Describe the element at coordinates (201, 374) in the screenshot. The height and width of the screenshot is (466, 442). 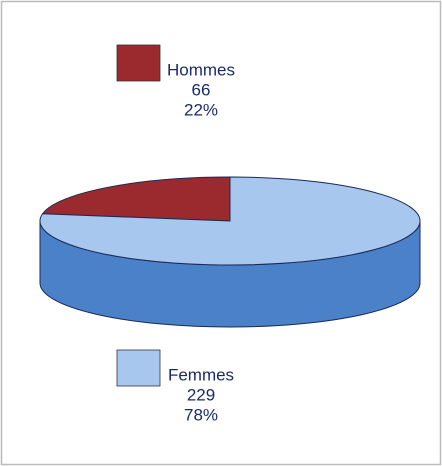
I see `legend-label: Femmes` at that location.